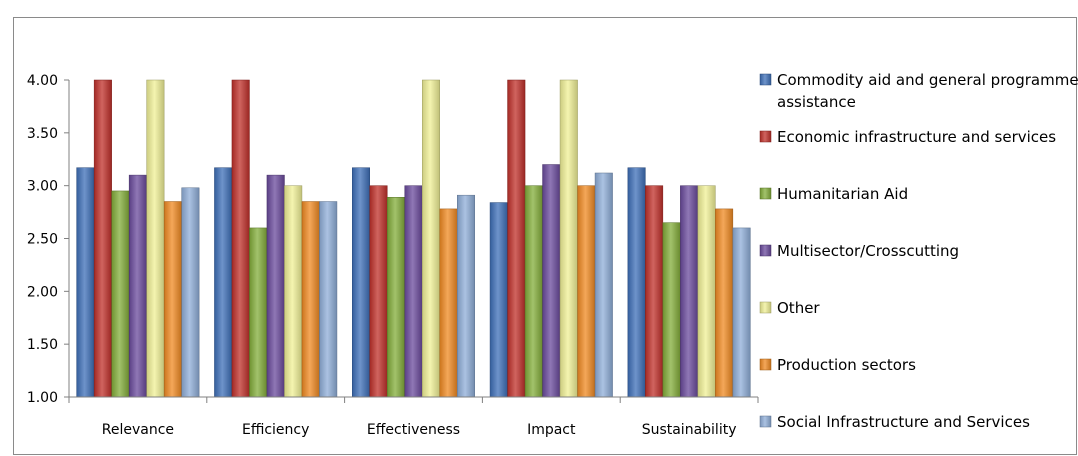  I want to click on y-tick-label: 3.50, so click(42, 134).